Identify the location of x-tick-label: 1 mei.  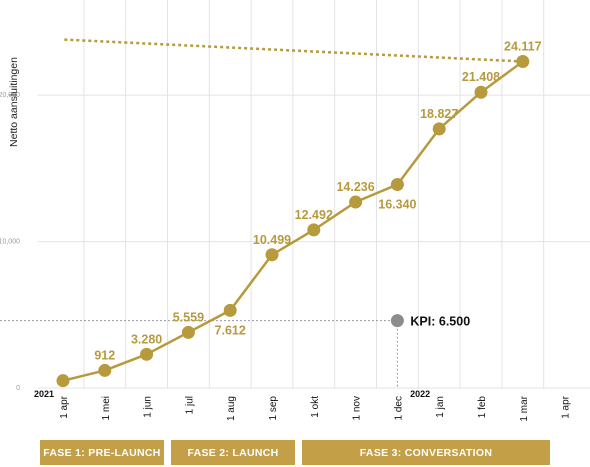
(106, 408).